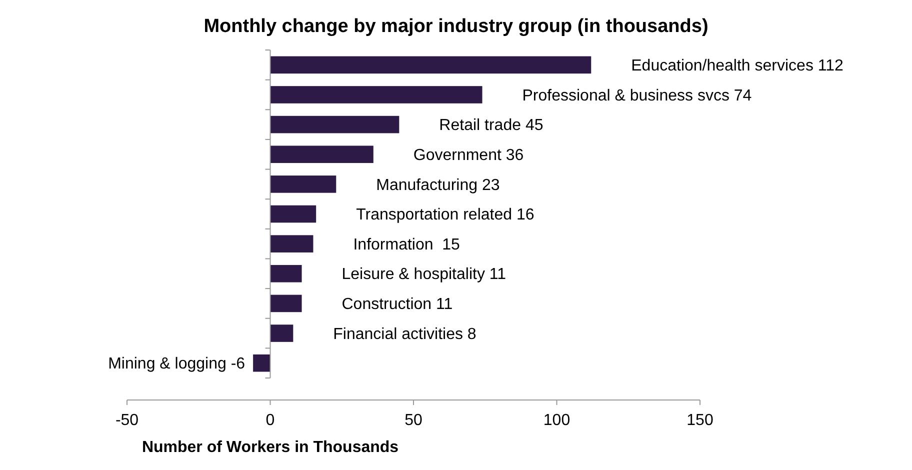 The image size is (912, 470). What do you see at coordinates (406, 245) in the screenshot?
I see `y-tick-label: Information 15` at bounding box center [406, 245].